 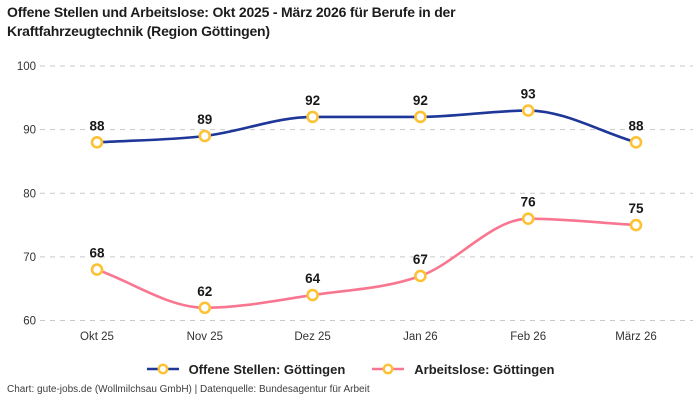 I want to click on legend-label-arbeitslose: Arbeitslose: Göttingen, so click(x=484, y=369).